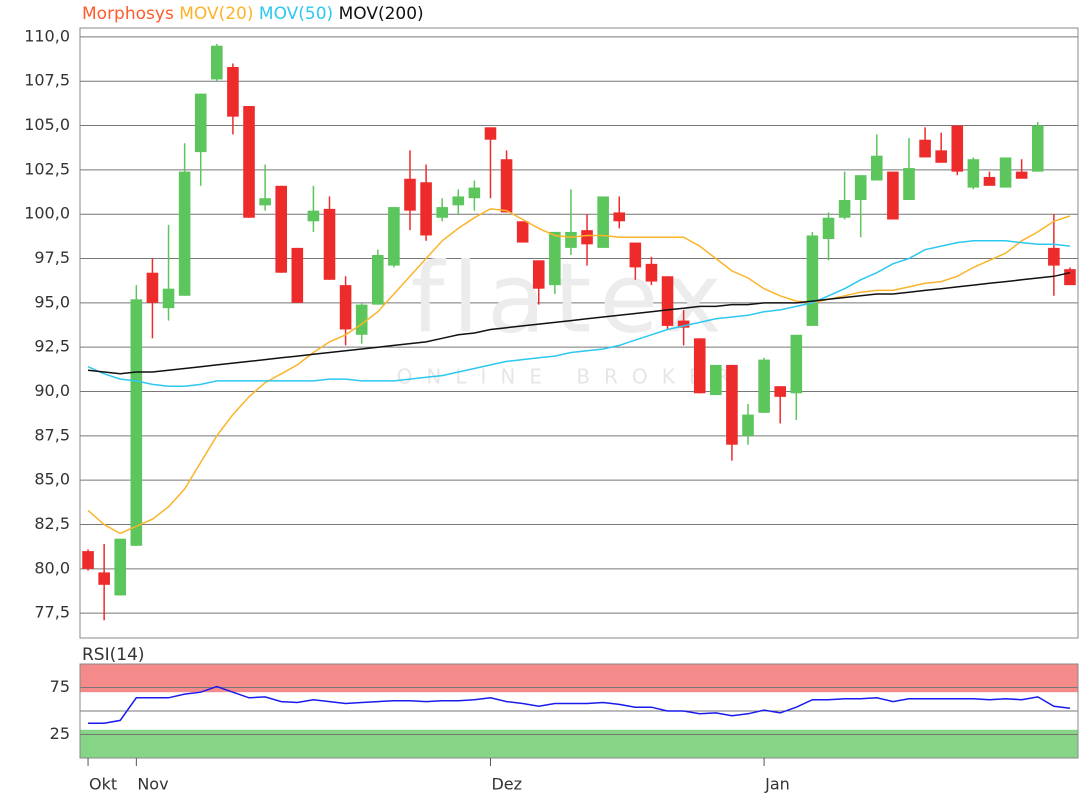  I want to click on y-tick-label: 90,0, so click(52, 390).